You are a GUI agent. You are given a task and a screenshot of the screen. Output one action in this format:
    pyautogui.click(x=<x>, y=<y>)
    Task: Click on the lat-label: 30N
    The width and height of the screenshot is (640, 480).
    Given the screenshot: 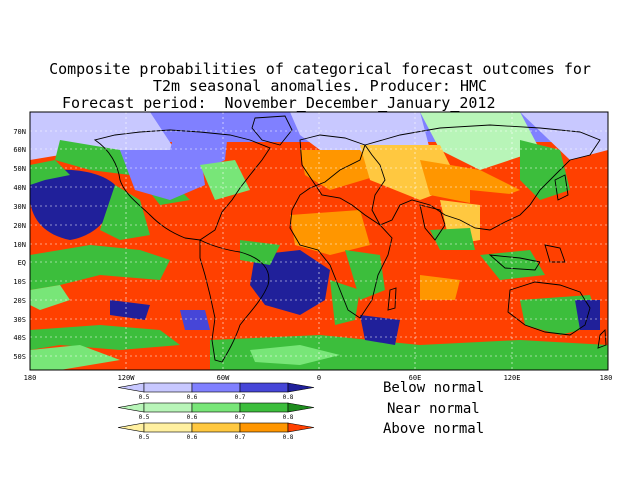 What is the action you would take?
    pyautogui.click(x=19, y=207)
    